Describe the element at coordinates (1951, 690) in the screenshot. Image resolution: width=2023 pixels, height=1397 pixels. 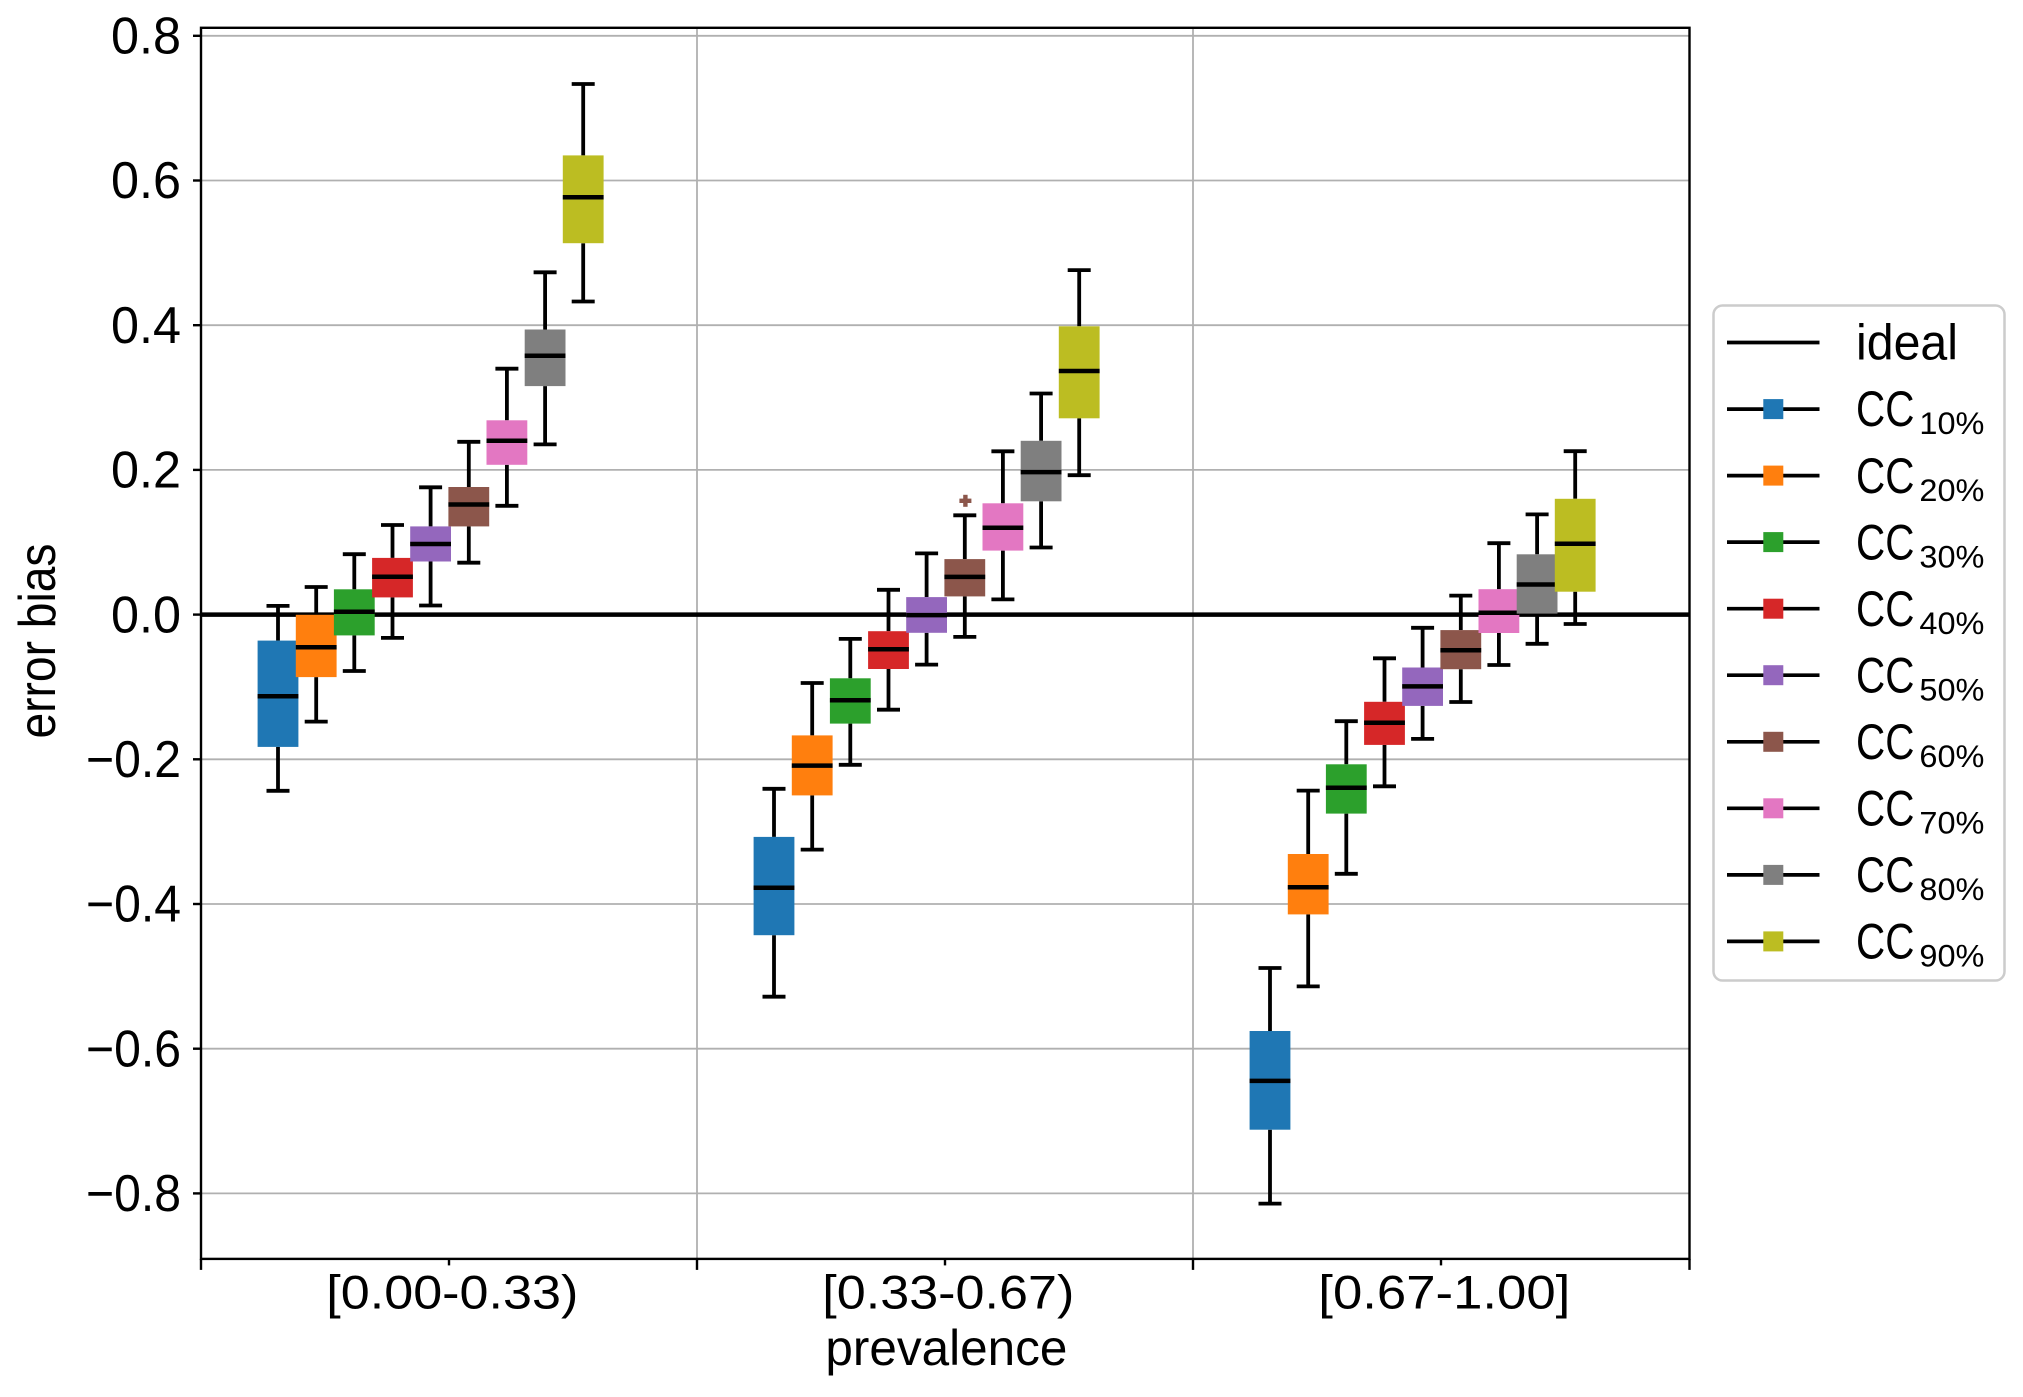
I see `svg-text: 50%` at that location.